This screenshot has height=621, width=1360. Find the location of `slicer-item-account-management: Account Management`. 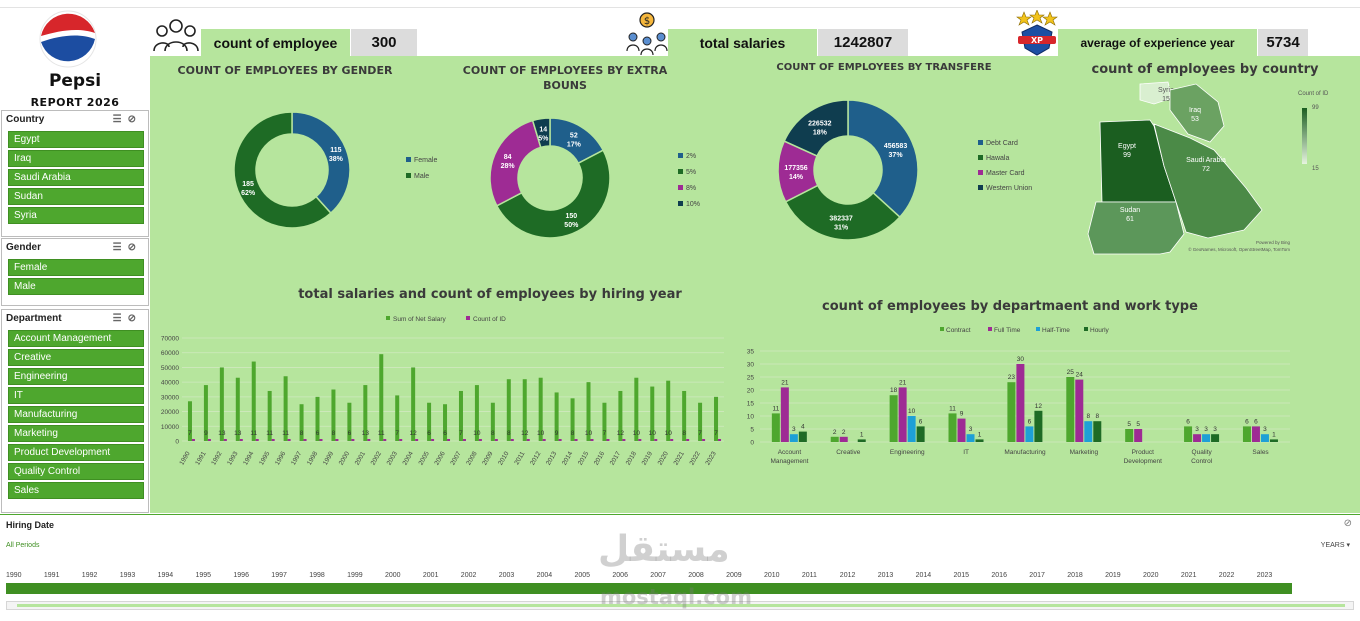

slicer-item-account-management: Account Management is located at coordinates (76, 338).